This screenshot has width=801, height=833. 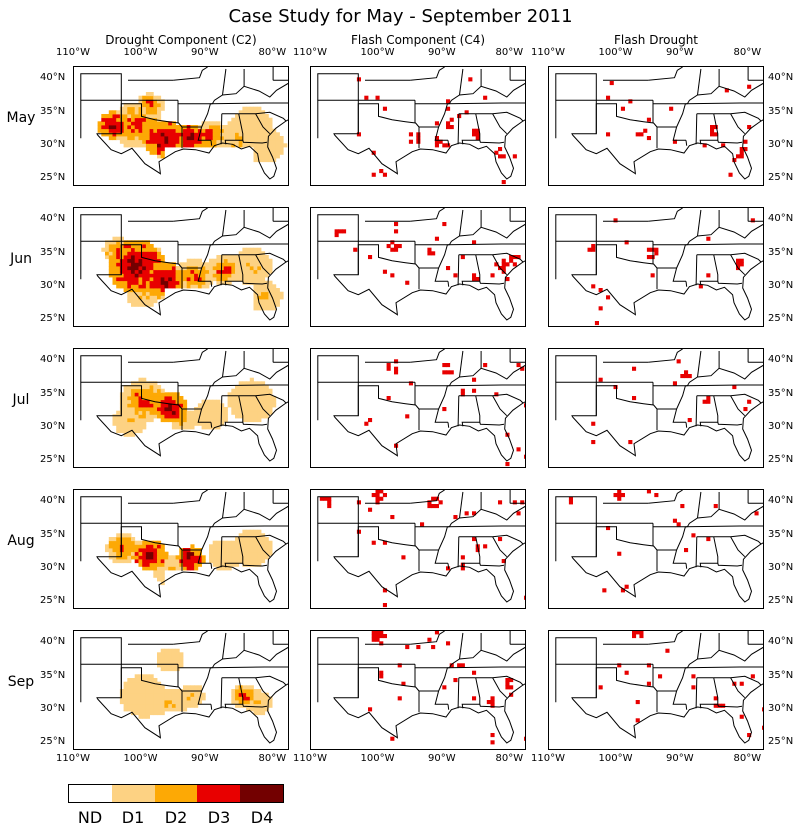 I want to click on lon-tick-bottom: 110°W, so click(x=73, y=758).